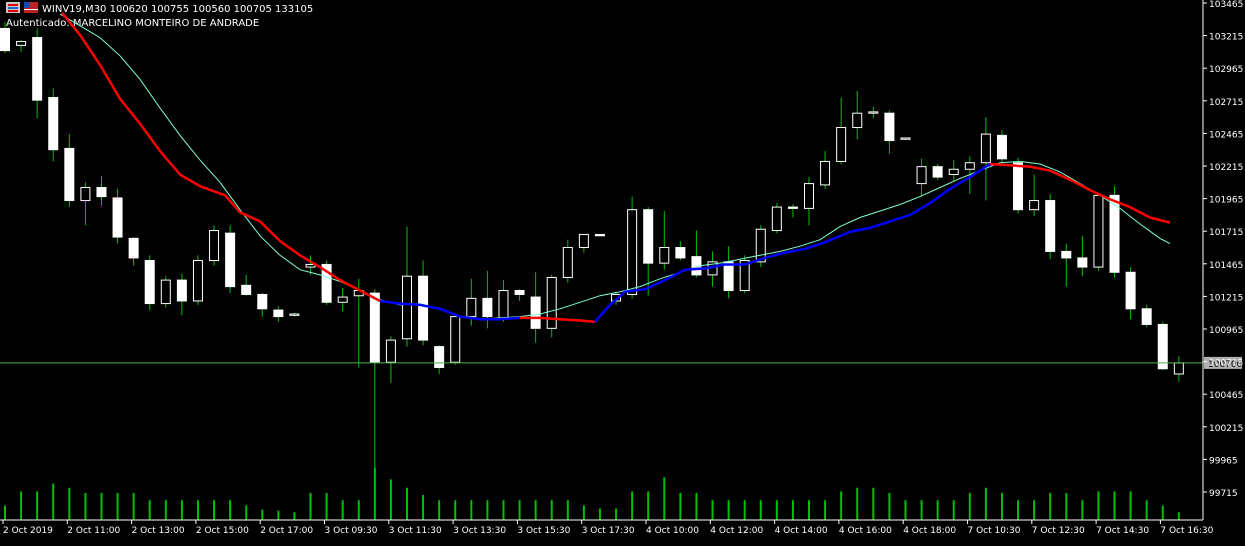 The height and width of the screenshot is (546, 1245). Describe the element at coordinates (1226, 233) in the screenshot. I see `price-tick-label: 101715` at that location.